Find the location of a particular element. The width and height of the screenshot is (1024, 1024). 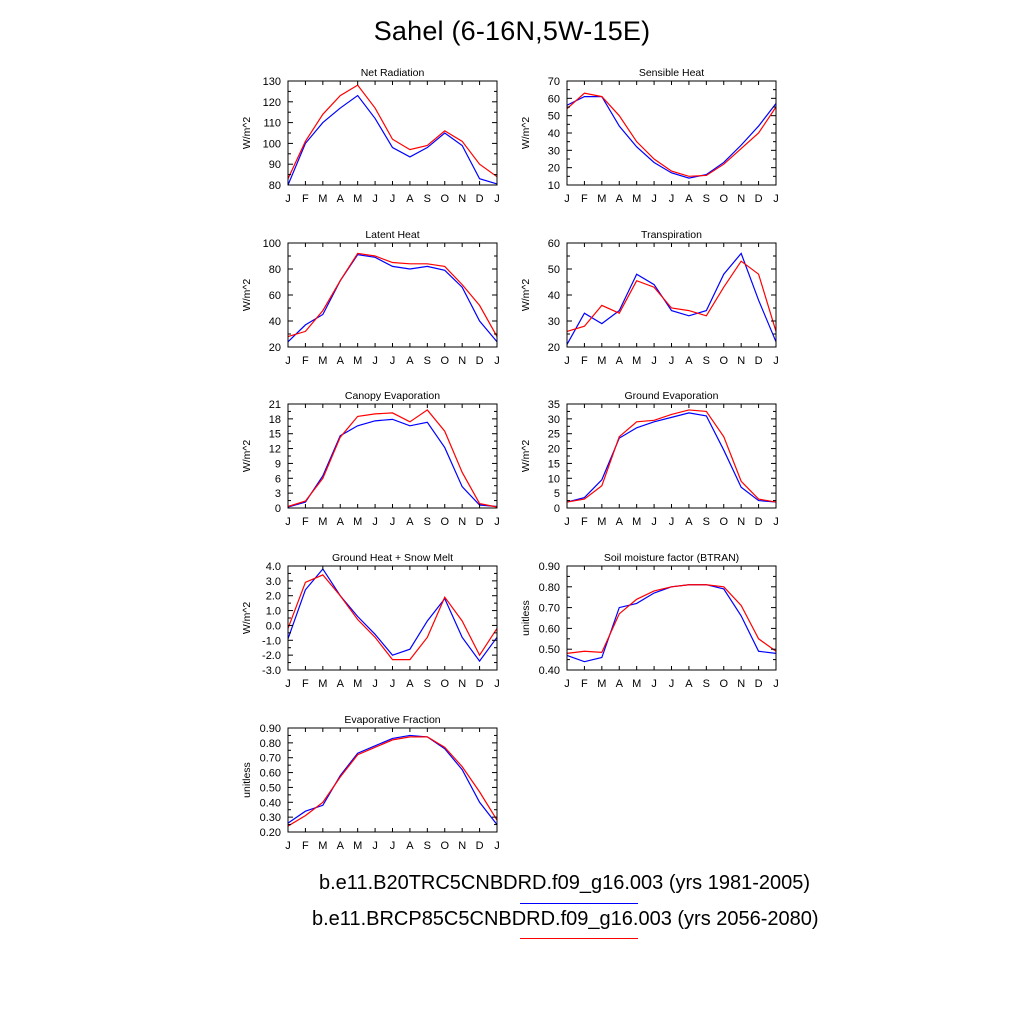

y-tick-label: 110 is located at coordinates (272, 124).